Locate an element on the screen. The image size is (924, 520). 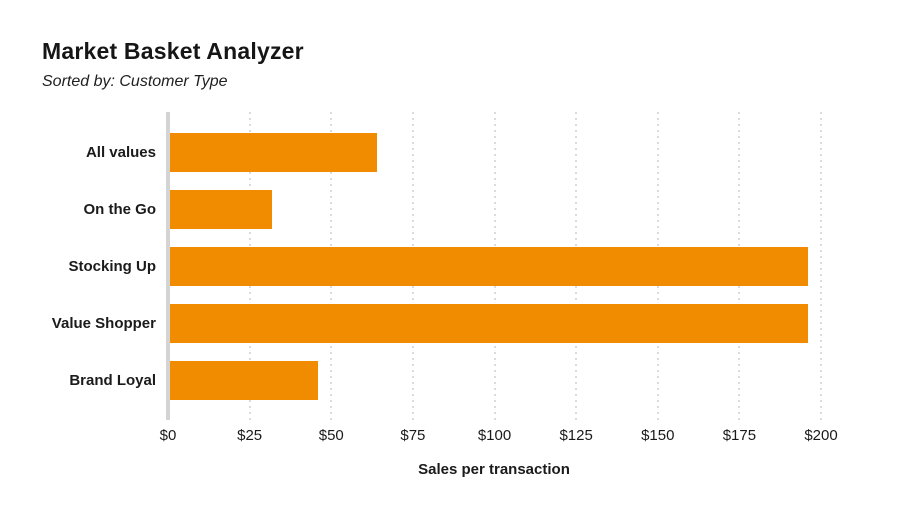
chart-subtitle: Sorted by: Customer Type is located at coordinates (135, 81).